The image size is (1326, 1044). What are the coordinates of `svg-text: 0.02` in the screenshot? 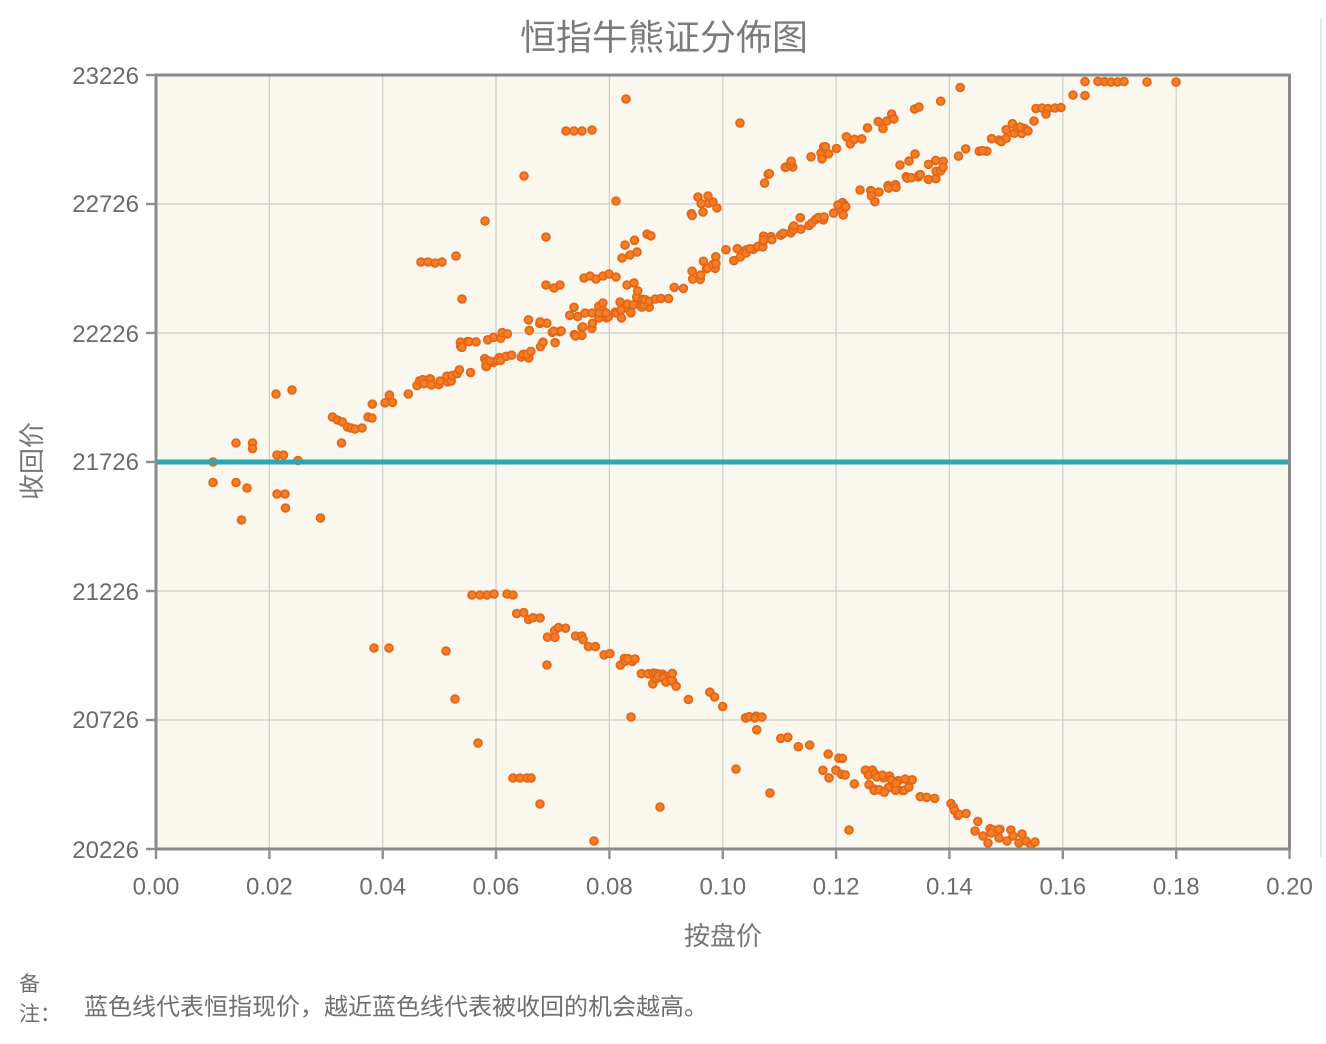 It's located at (269, 887).